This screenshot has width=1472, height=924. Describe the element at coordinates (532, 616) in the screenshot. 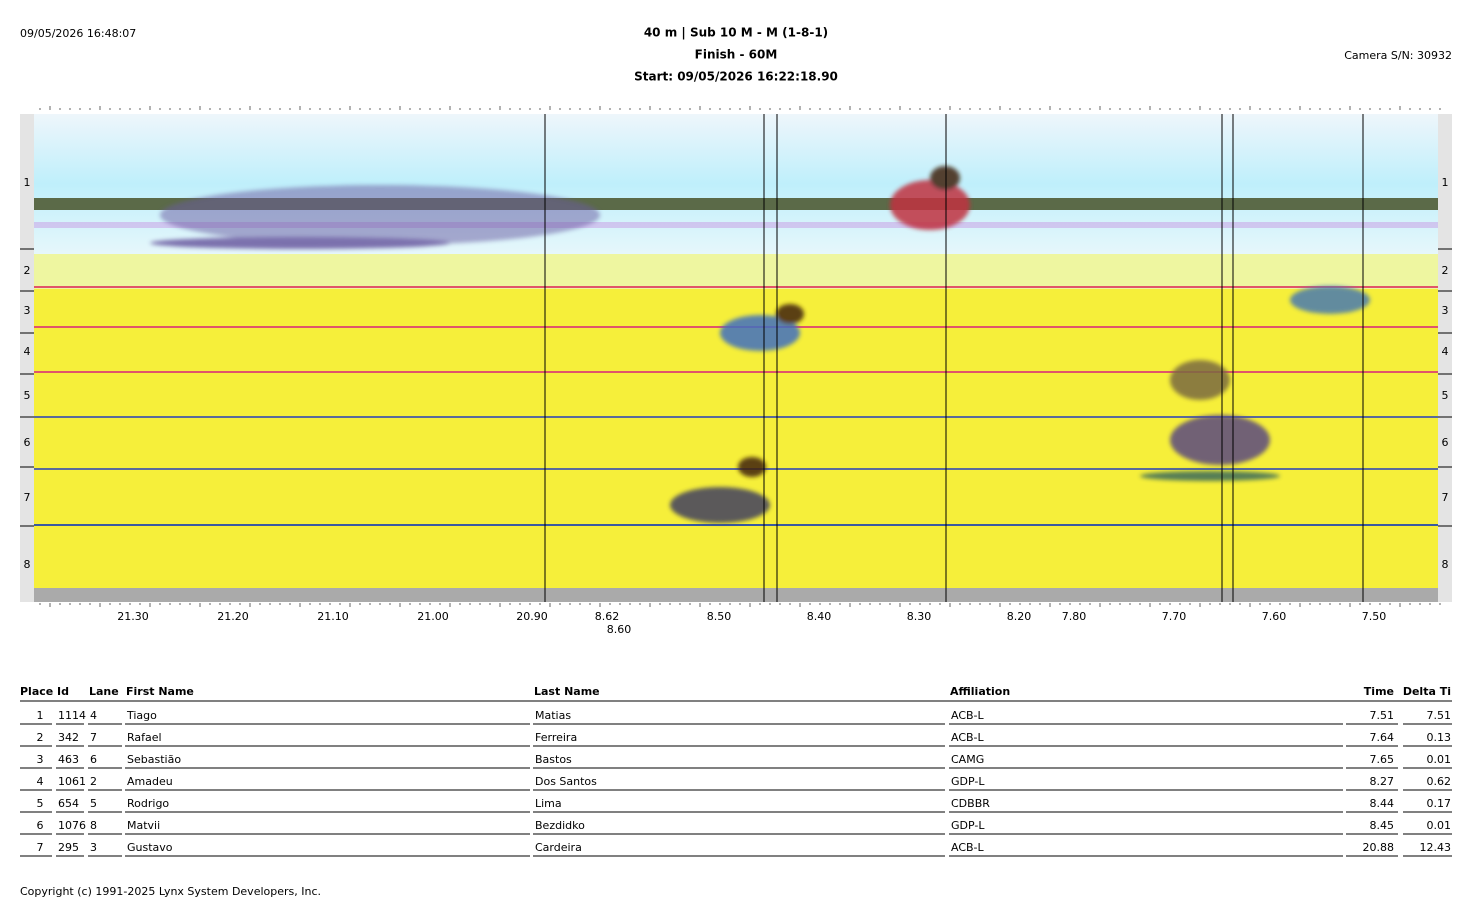

I see `time-label: 20.90` at that location.